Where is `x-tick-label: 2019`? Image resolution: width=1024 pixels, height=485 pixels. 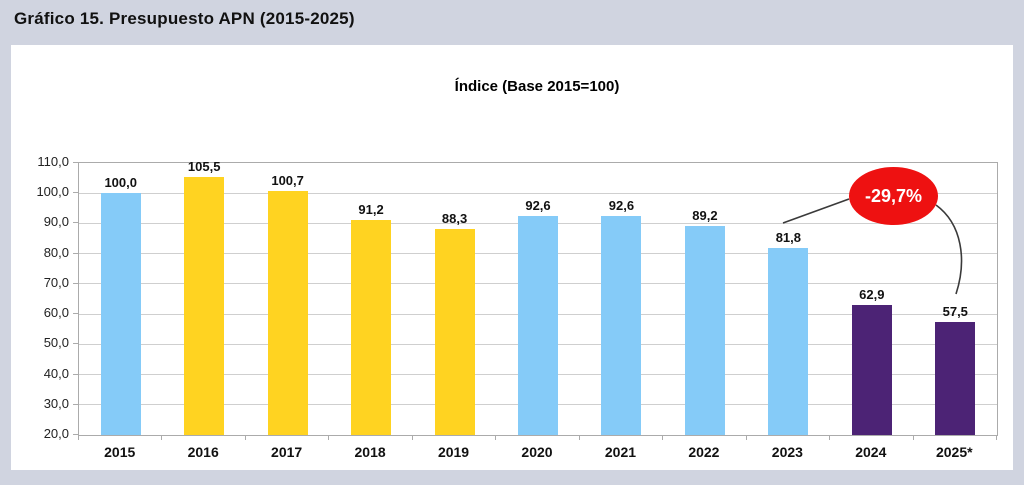 x-tick-label: 2019 is located at coordinates (453, 452).